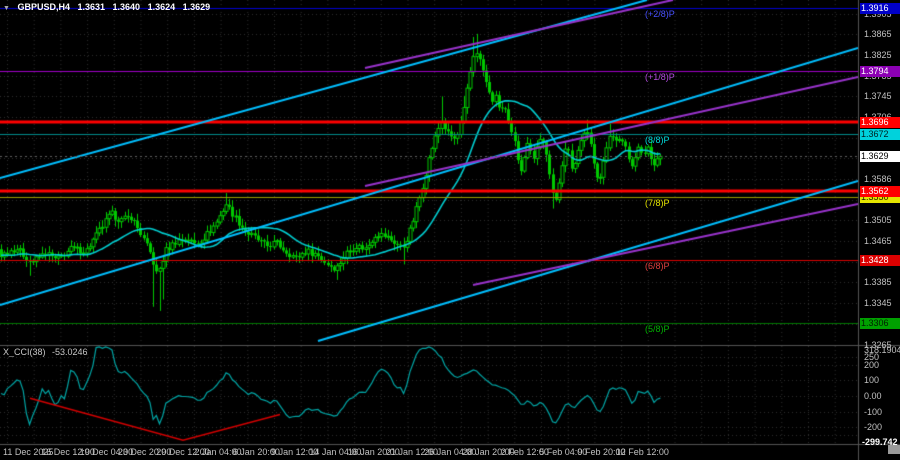 This screenshot has width=900, height=460. Describe the element at coordinates (880, 8) in the screenshot. I see `murray-price-box: 1.3916` at that location.